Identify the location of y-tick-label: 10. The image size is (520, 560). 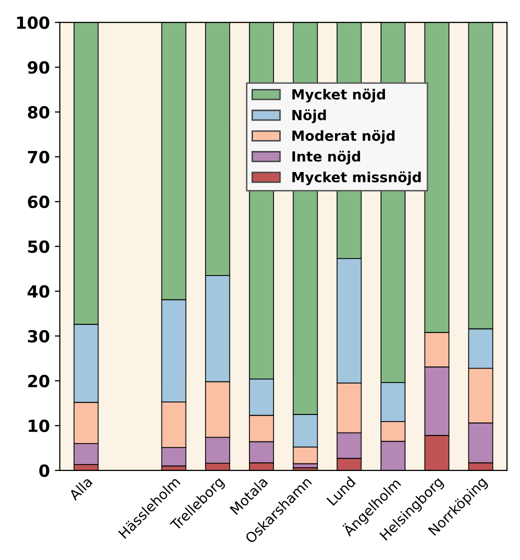
(39, 426).